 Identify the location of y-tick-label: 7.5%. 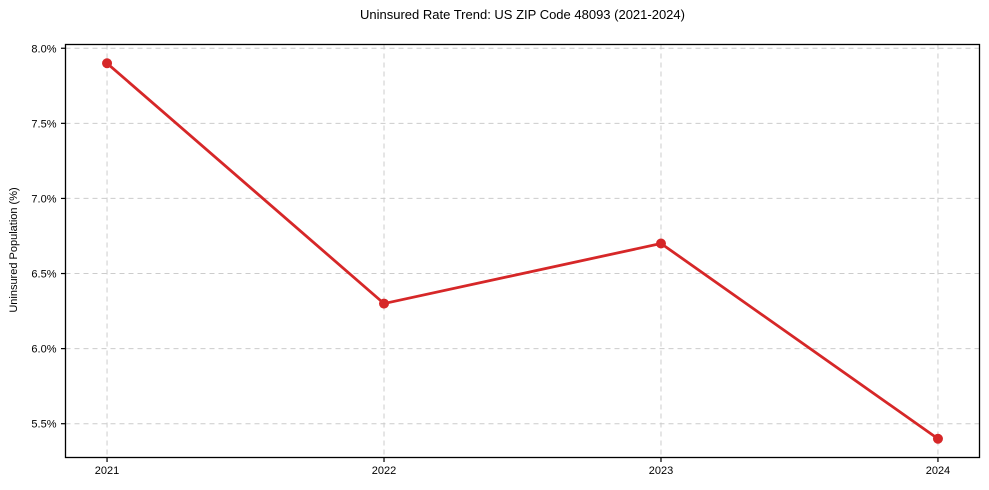
(43, 124).